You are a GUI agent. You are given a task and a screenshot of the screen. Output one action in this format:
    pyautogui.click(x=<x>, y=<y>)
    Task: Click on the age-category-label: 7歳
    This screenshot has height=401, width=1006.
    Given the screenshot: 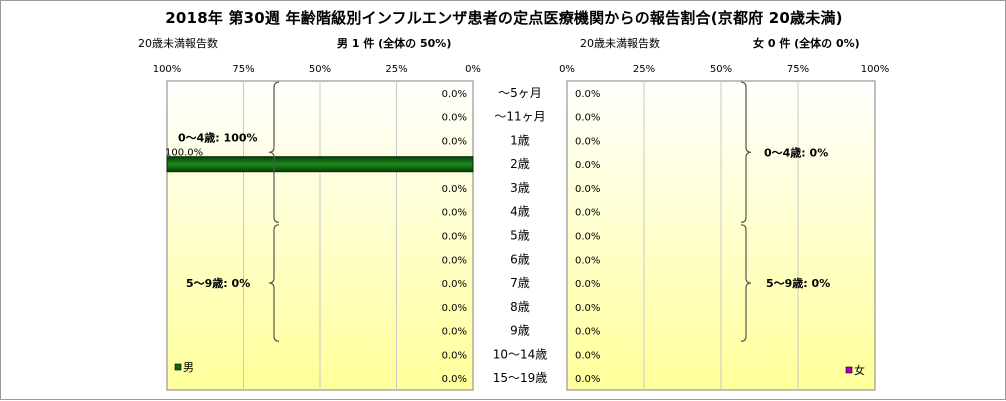 What is the action you would take?
    pyautogui.click(x=520, y=283)
    